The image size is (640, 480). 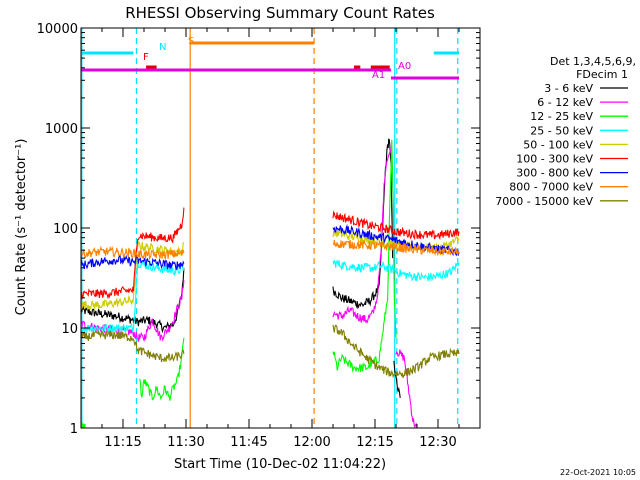 I want to click on flag-label-2: S, so click(x=191, y=41).